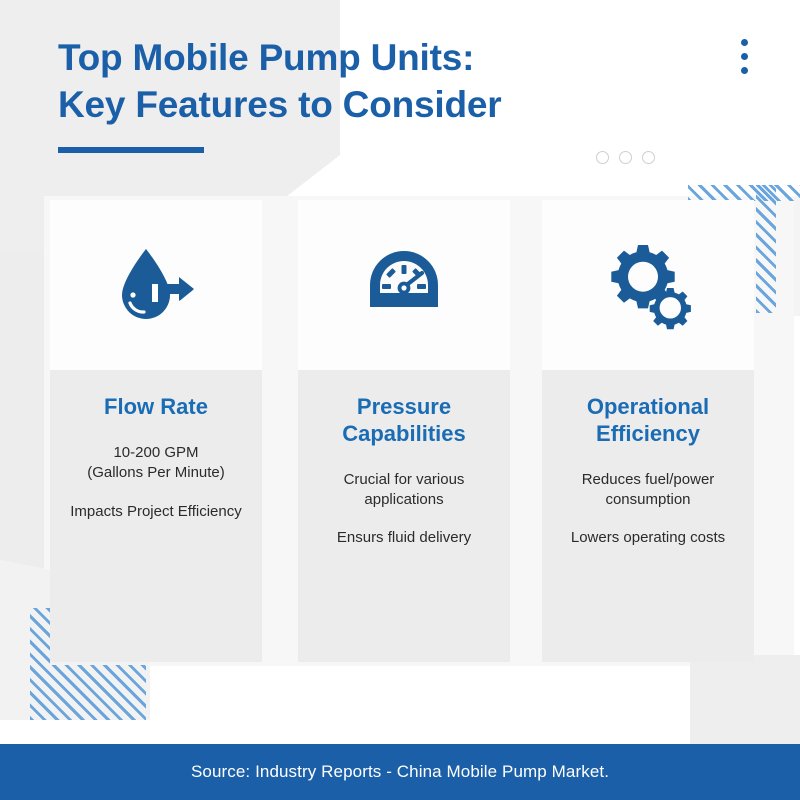 The image size is (800, 800). I want to click on water-droplet-flow-icon, so click(156, 285).